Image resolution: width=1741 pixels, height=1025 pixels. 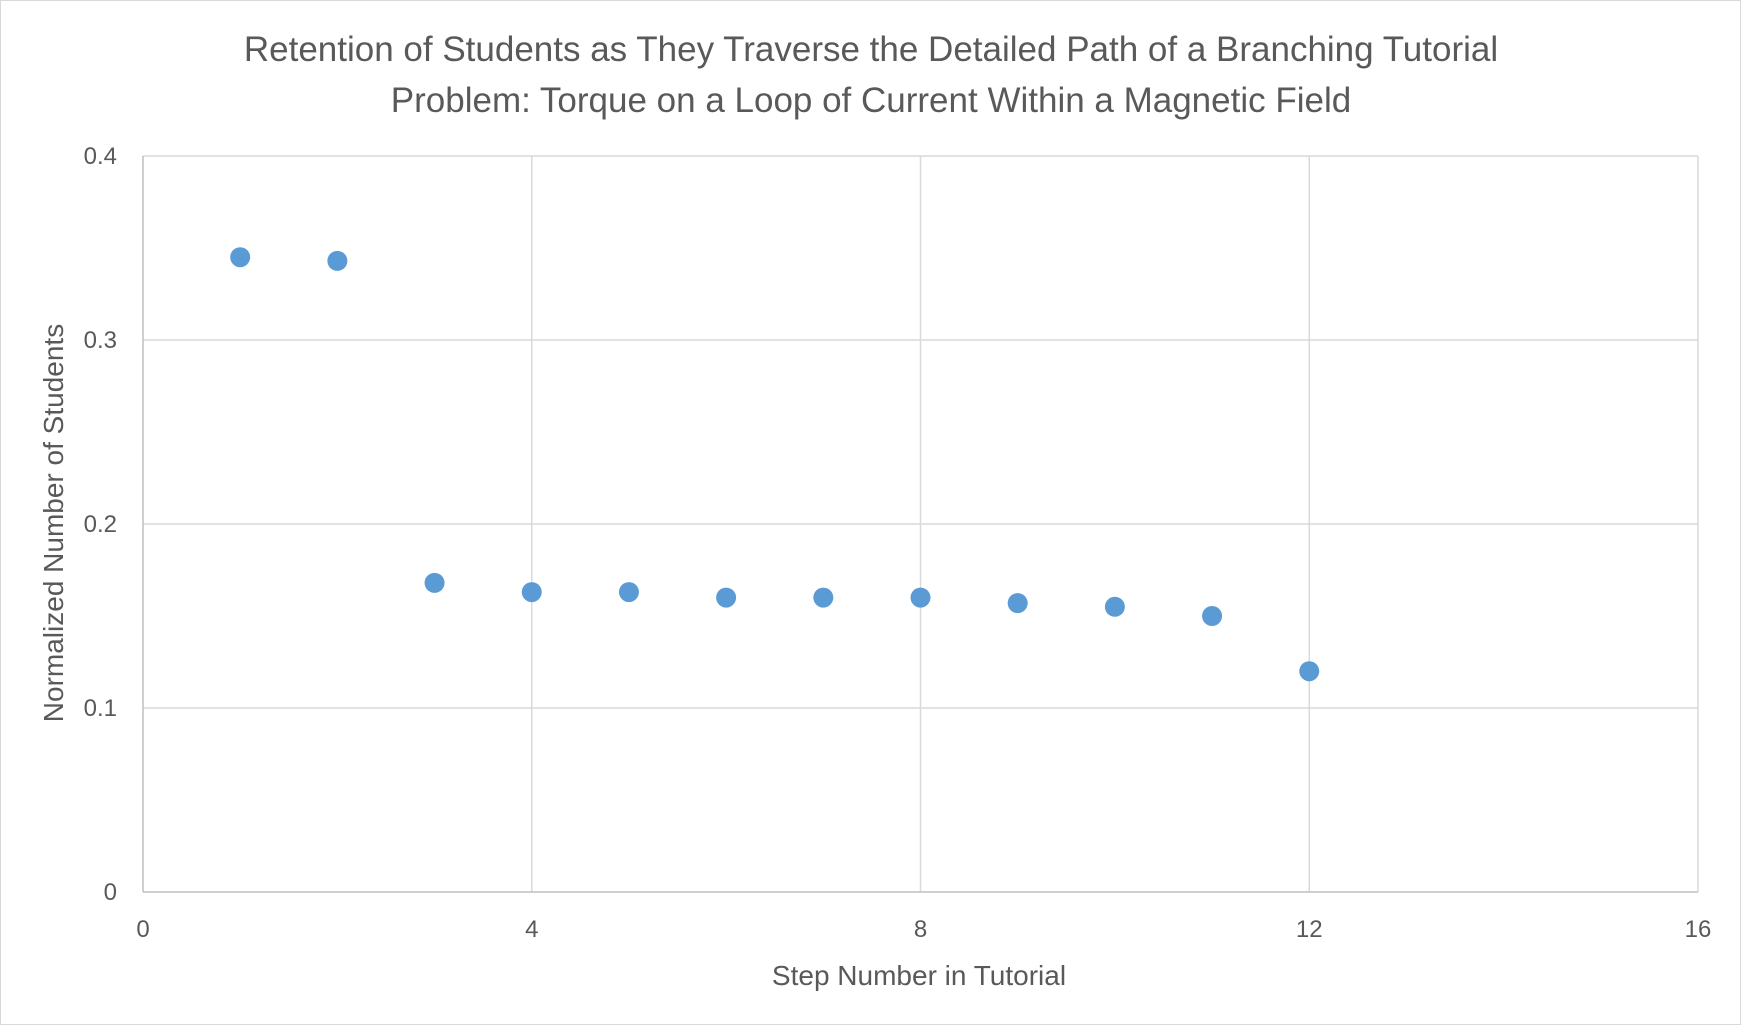 What do you see at coordinates (920, 929) in the screenshot?
I see `x-tick-label: 8` at bounding box center [920, 929].